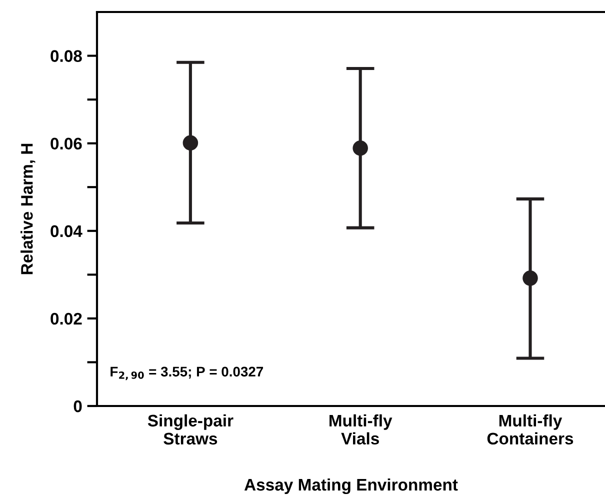  Describe the element at coordinates (191, 429) in the screenshot. I see `x-tick-label: Single-pair Straws` at that location.